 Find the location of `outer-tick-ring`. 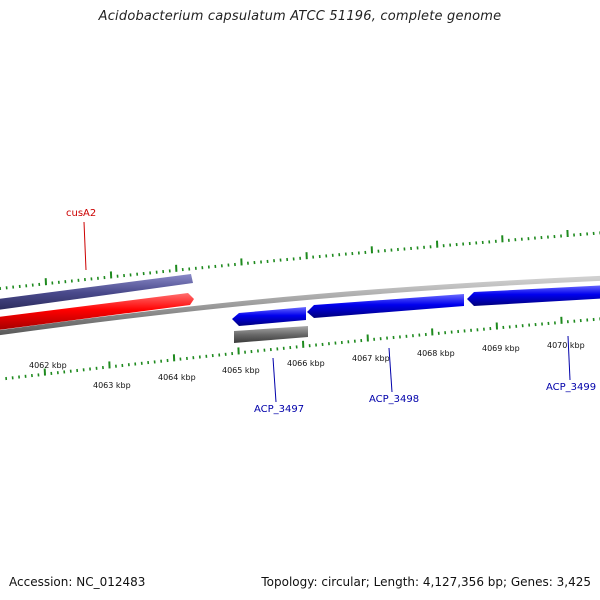

outer-tick-ring is located at coordinates (300, 260).